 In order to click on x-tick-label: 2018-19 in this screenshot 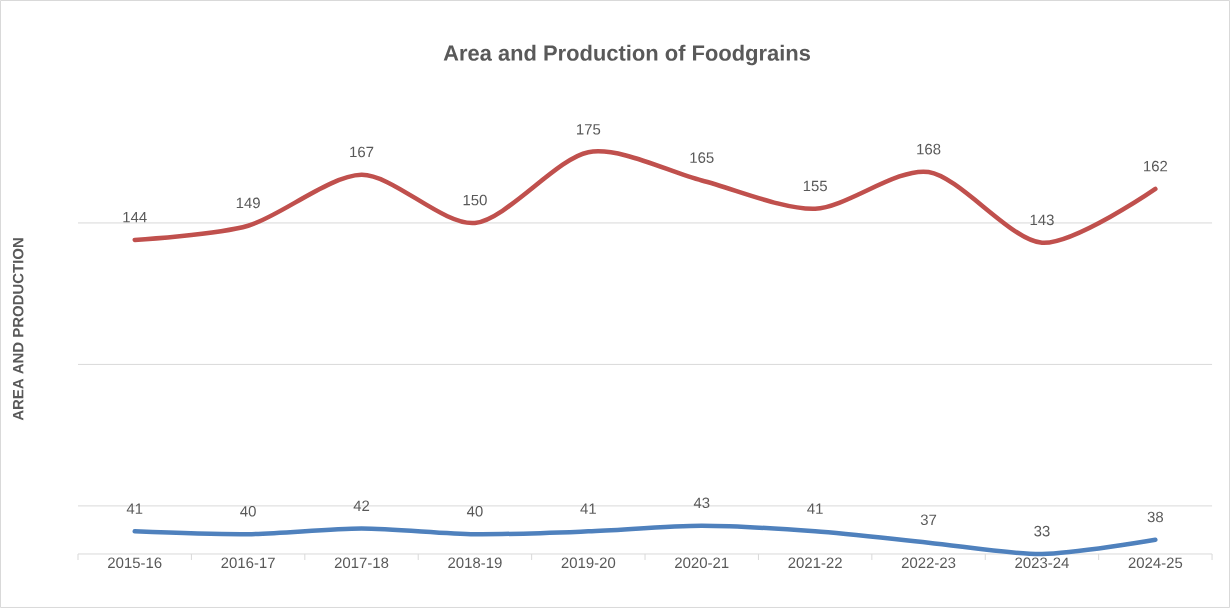, I will do `click(475, 563)`.